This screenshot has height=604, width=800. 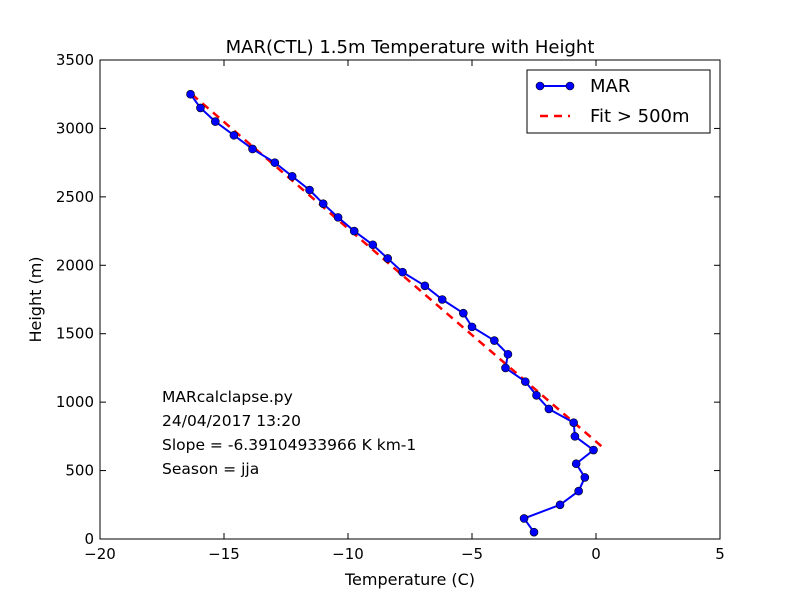 I want to click on legend-box, so click(x=618, y=101).